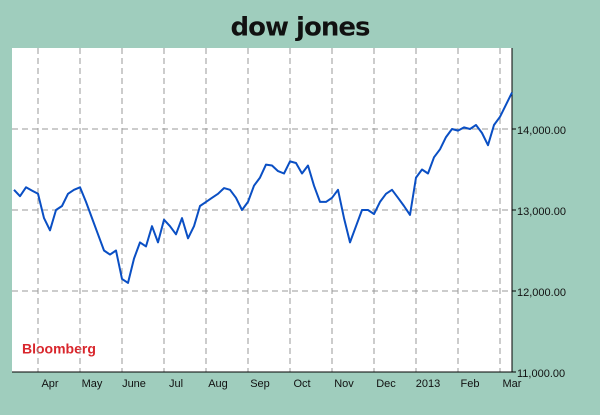 The height and width of the screenshot is (415, 600). Describe the element at coordinates (386, 384) in the screenshot. I see `x-tick-label: Dec` at that location.